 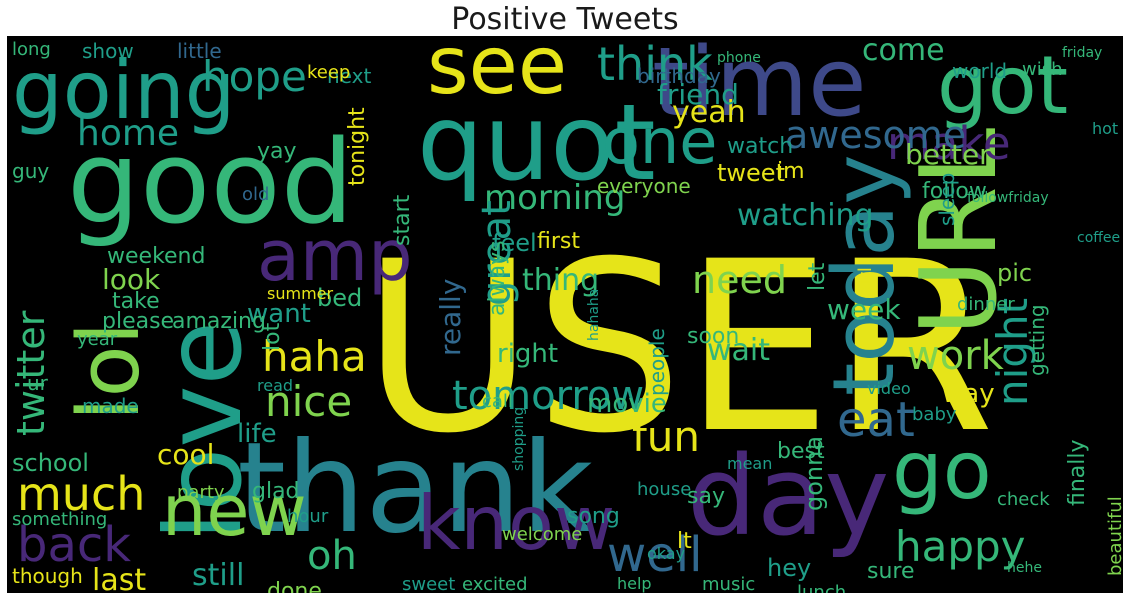 I want to click on word-though: though, so click(x=47, y=576).